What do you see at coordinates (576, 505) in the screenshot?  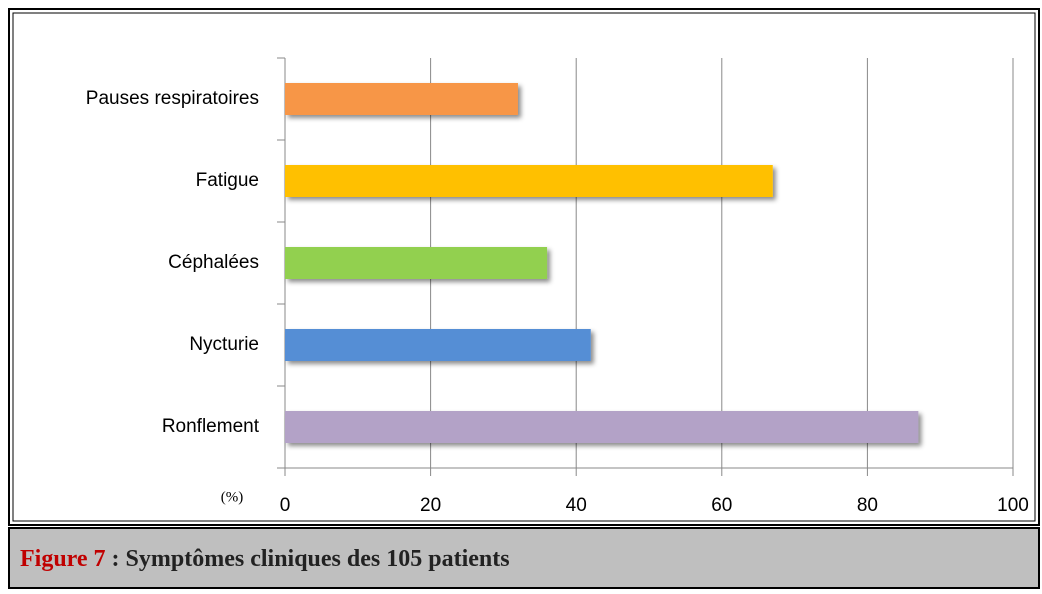 I see `x-tick-label: 40` at bounding box center [576, 505].